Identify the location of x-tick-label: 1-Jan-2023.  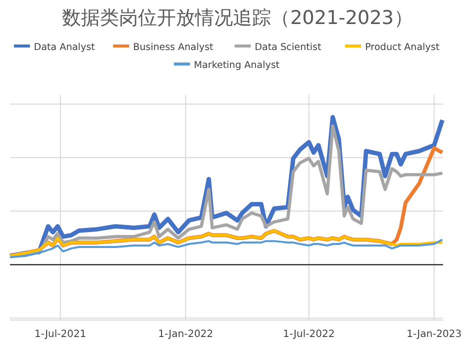
(434, 334).